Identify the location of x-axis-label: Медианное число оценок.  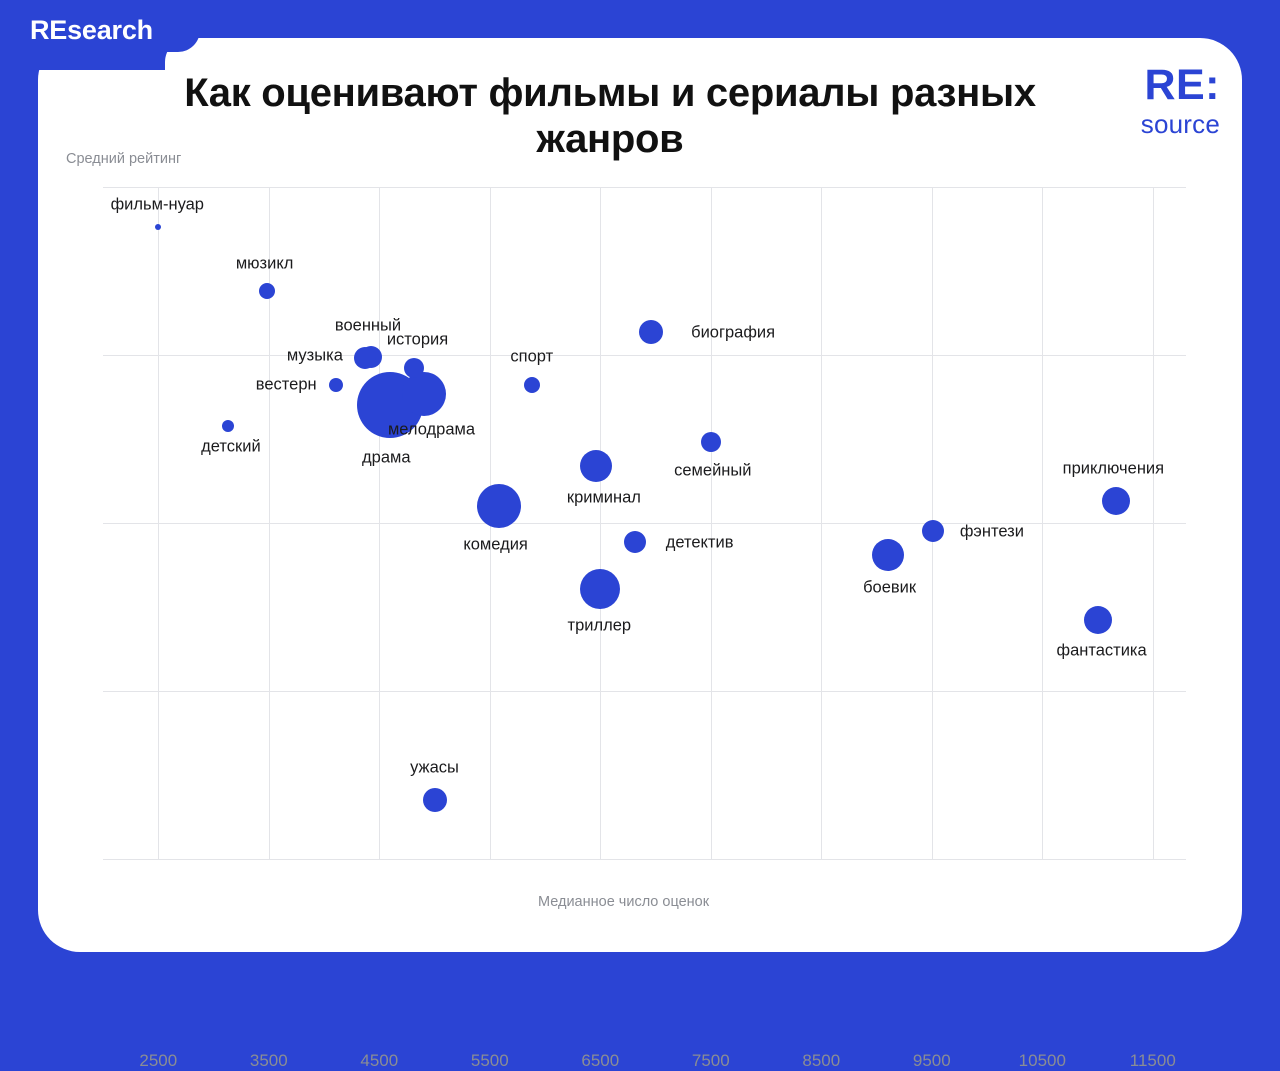
(624, 902).